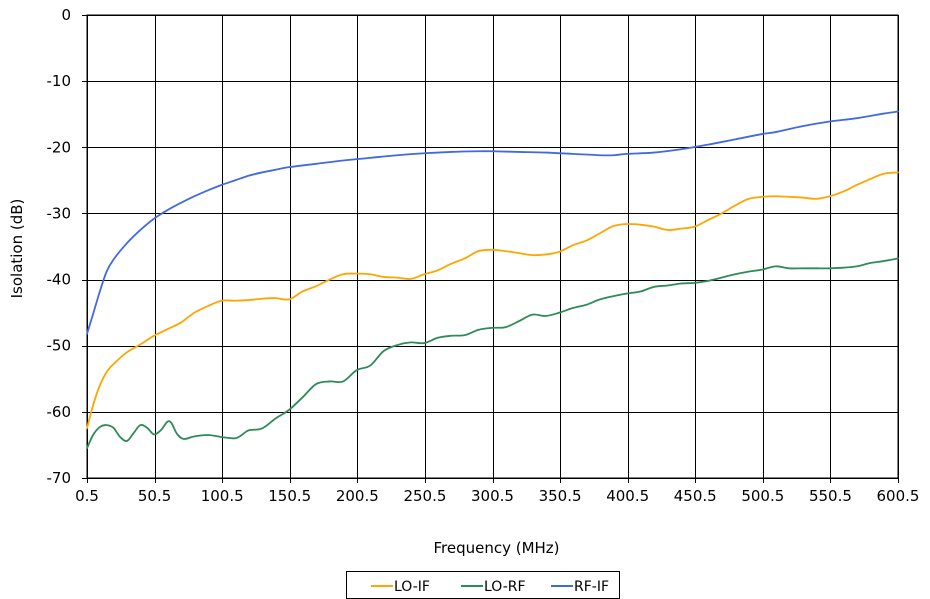 The image size is (930, 599). What do you see at coordinates (66, 15) in the screenshot?
I see `y-tick-label: 0` at bounding box center [66, 15].